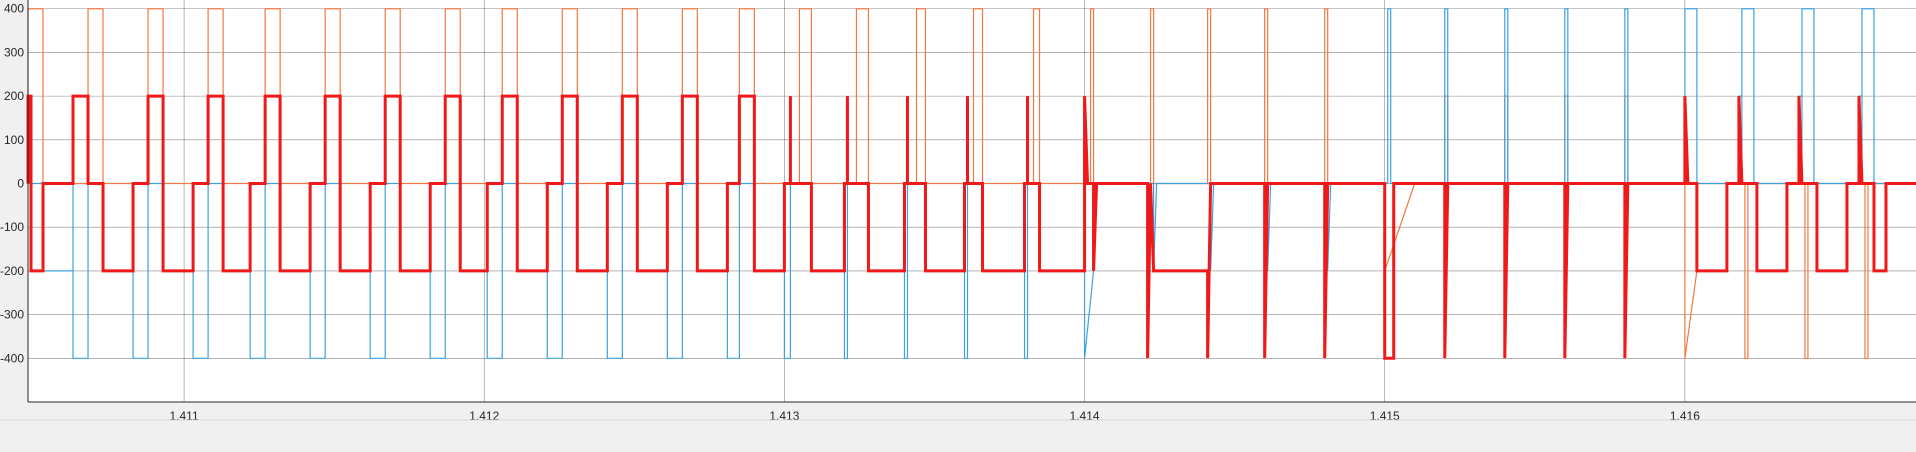  What do you see at coordinates (12, 358) in the screenshot?
I see `y-tick-label: -400` at bounding box center [12, 358].